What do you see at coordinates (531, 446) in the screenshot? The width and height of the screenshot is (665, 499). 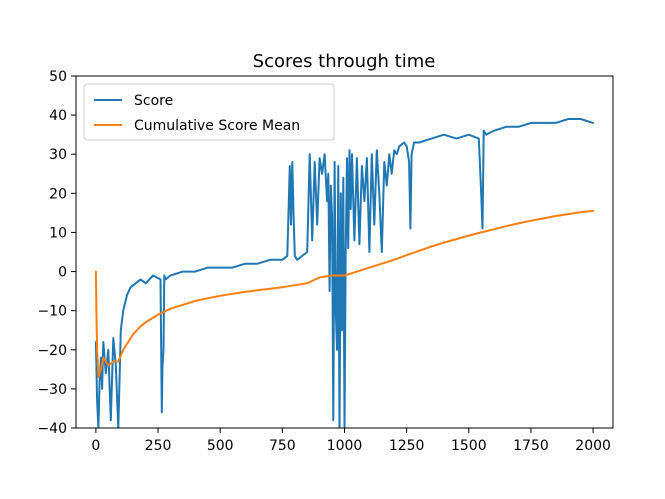 I see `x-tick-label: 1750` at bounding box center [531, 446].